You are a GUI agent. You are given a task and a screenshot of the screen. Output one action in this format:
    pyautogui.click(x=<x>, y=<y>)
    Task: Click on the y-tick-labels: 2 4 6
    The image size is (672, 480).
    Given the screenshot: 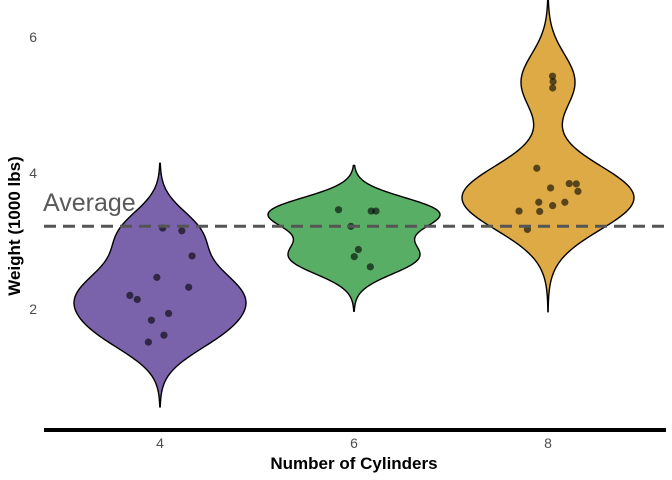 What is the action you would take?
    pyautogui.click(x=33, y=173)
    